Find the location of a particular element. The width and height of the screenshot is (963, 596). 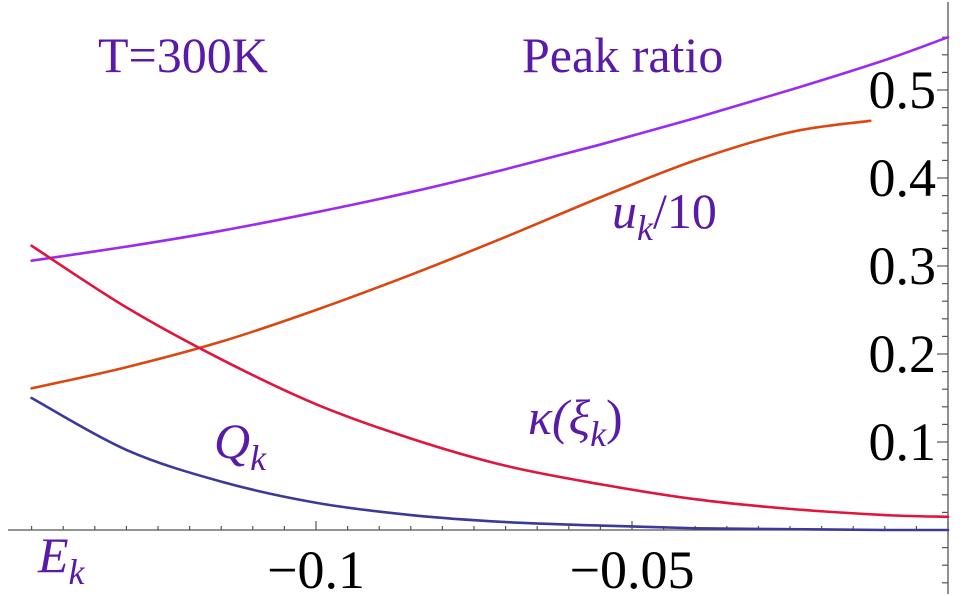

y-tick-label: 0.2 is located at coordinates (903, 354).